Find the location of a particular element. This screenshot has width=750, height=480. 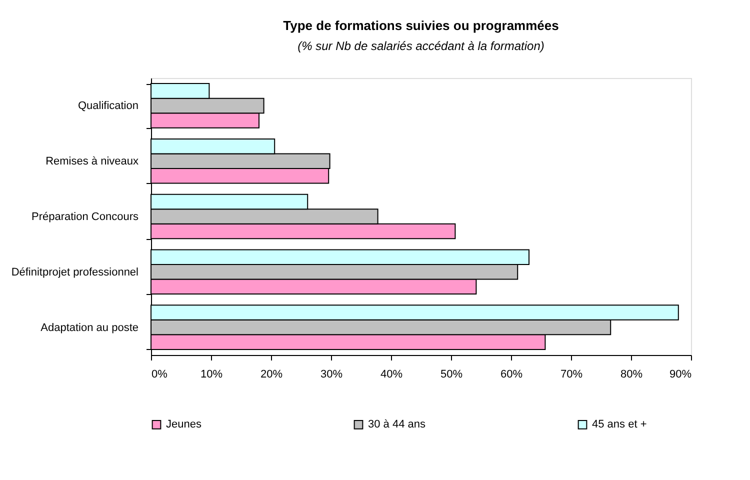

legend-label: Jeunes is located at coordinates (184, 424).